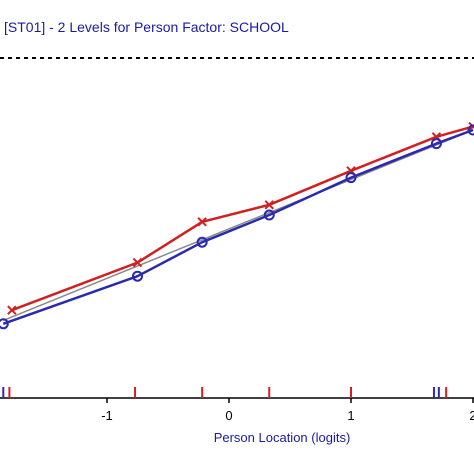  Describe the element at coordinates (471, 415) in the screenshot. I see `x-tick-label: 2` at that location.